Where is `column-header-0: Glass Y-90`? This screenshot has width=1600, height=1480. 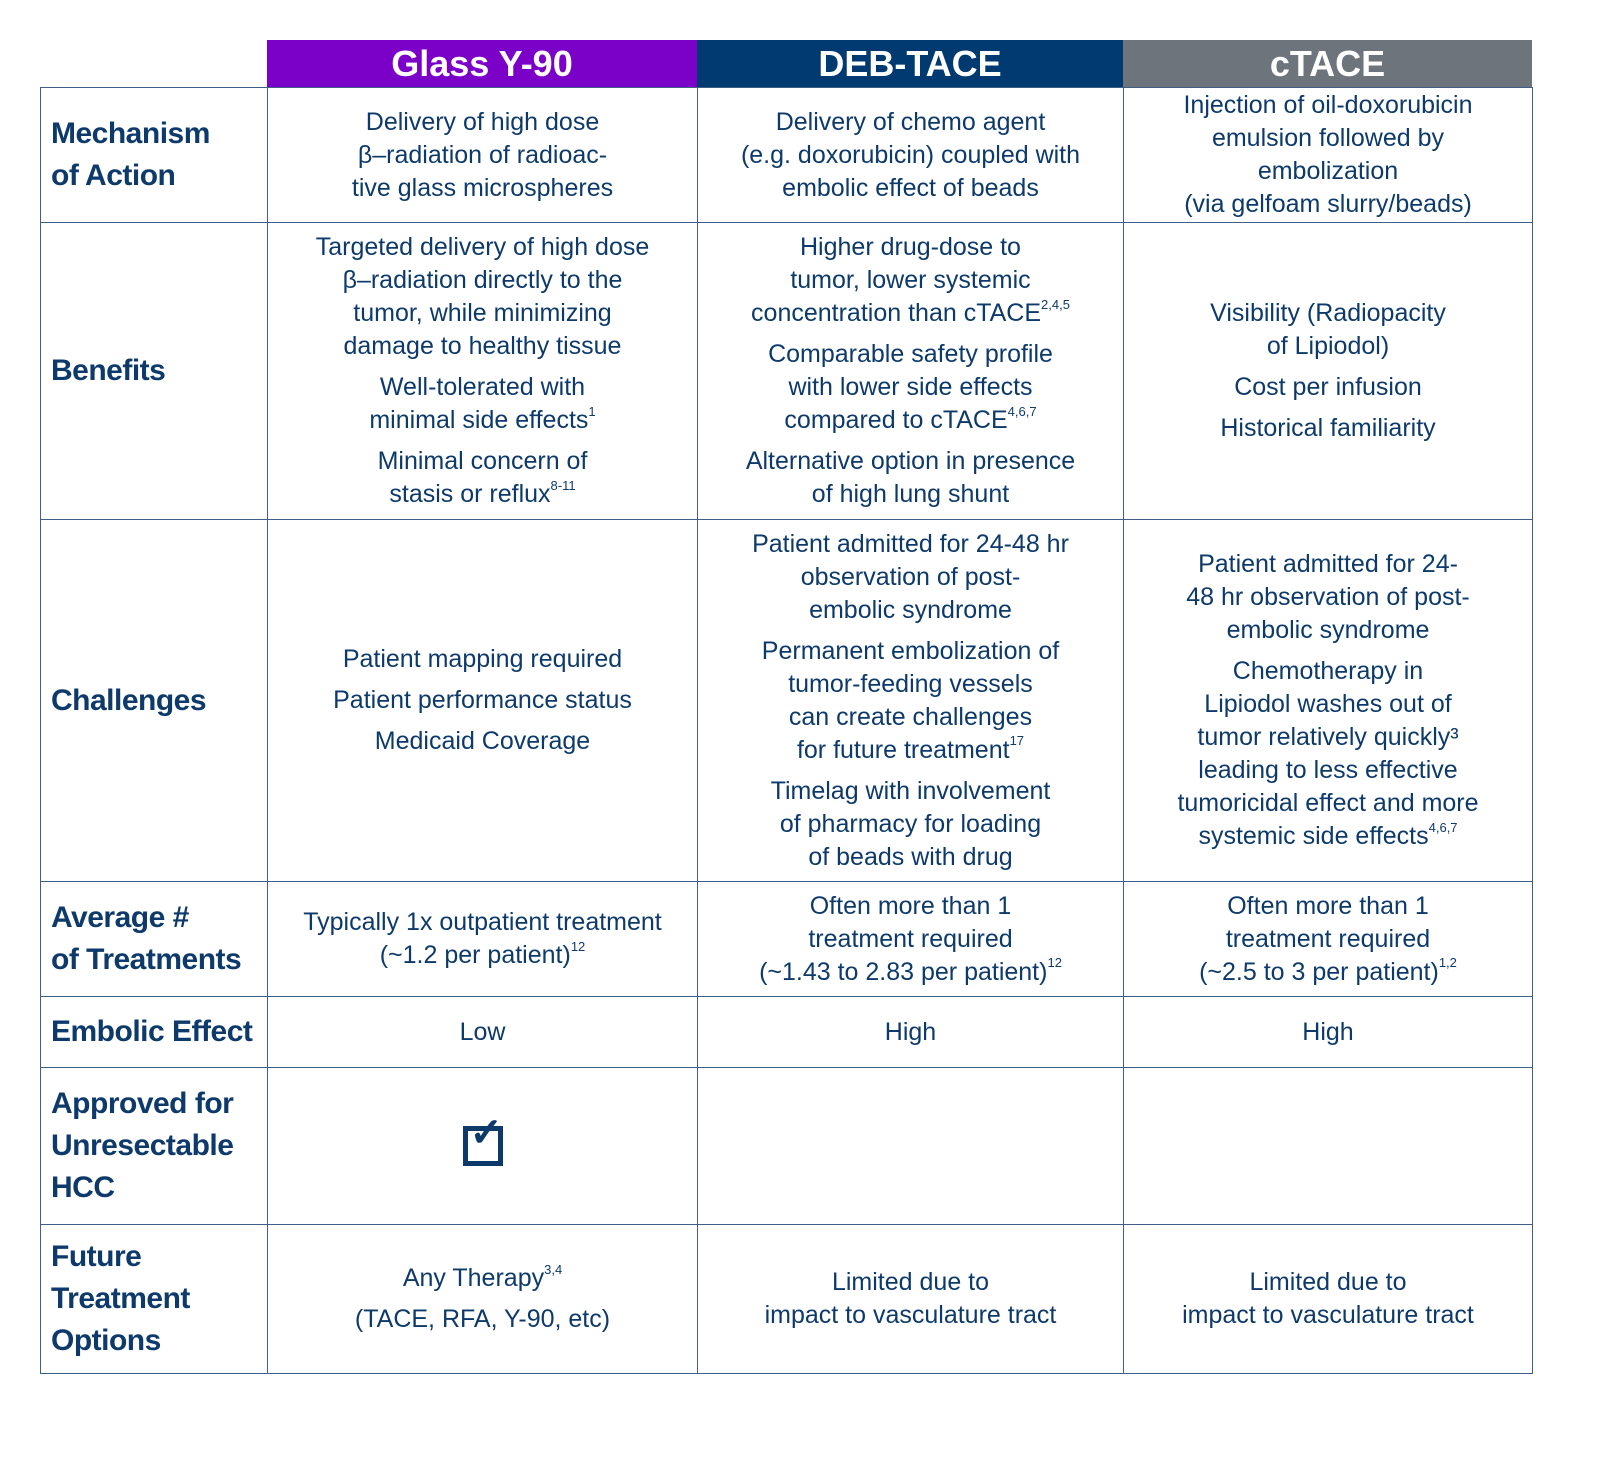
column-header-0: Glass Y-90 is located at coordinates (482, 63).